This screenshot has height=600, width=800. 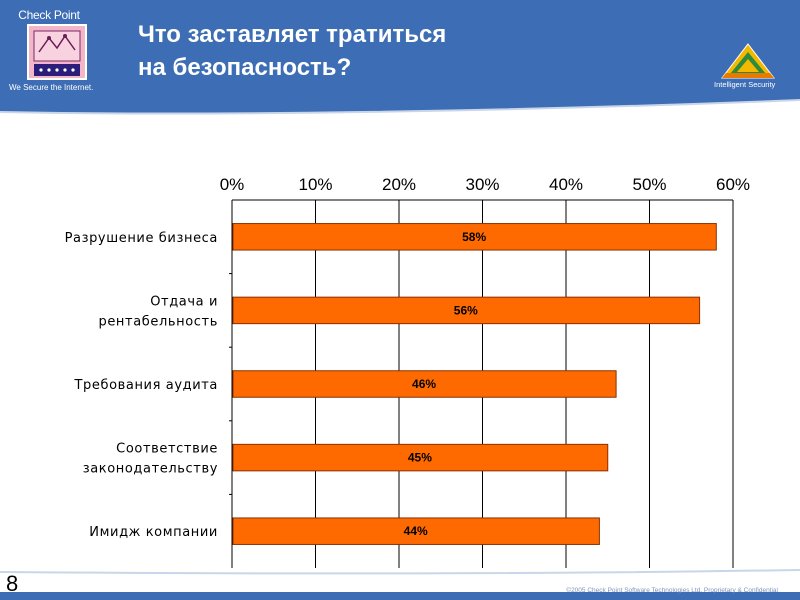 I want to click on title-line-2: на безопасность?, so click(x=245, y=67).